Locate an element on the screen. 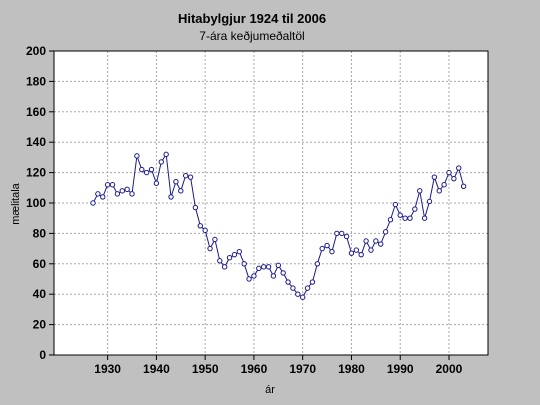  x-tick-label: 1950 is located at coordinates (205, 369).